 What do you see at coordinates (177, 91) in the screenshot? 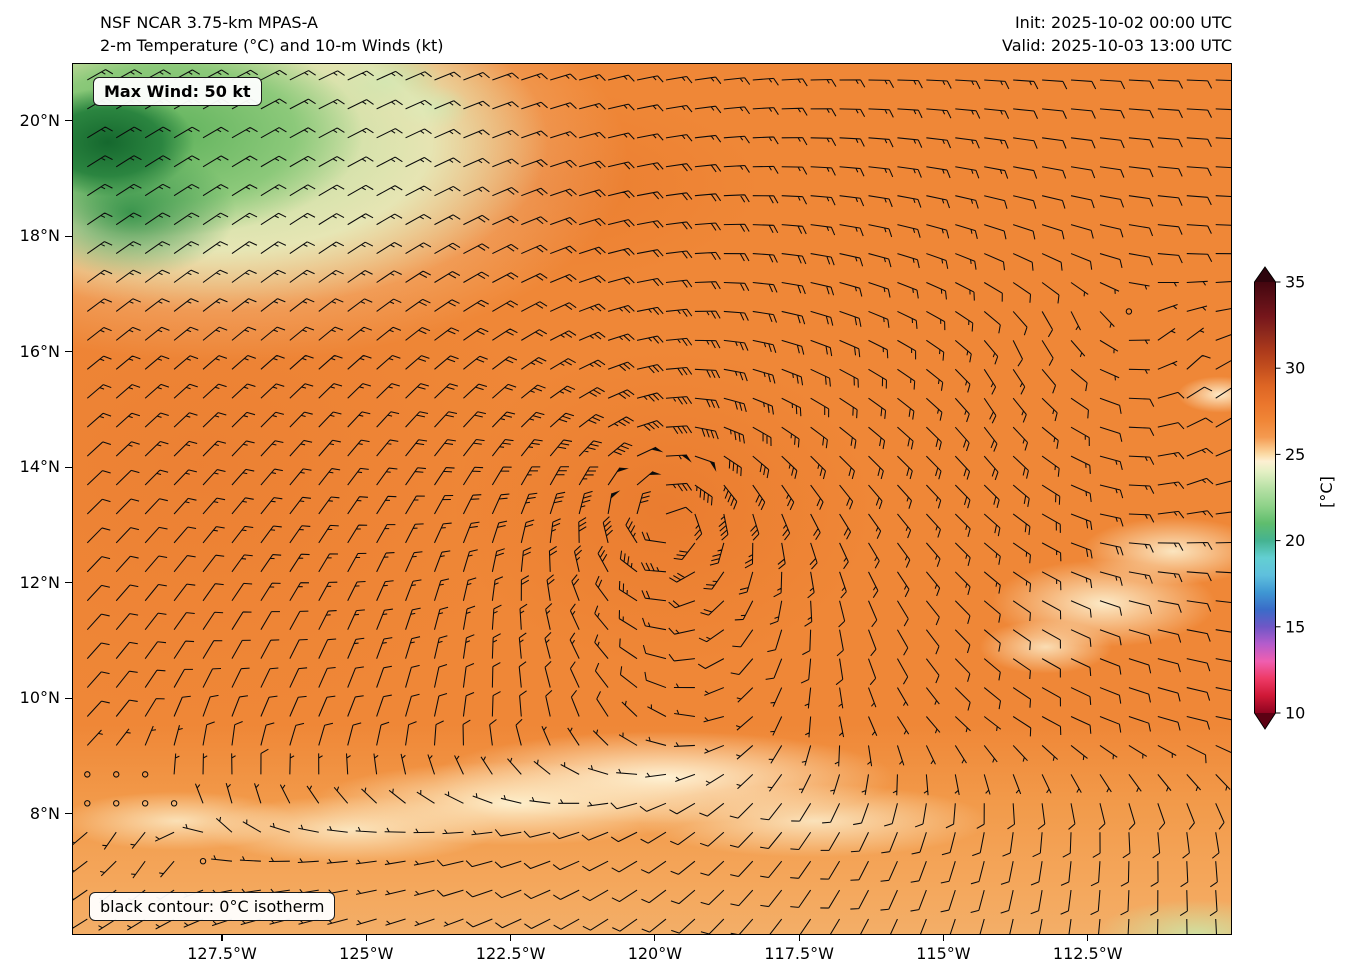
I see `max-wind-badge: Max Wind: 50 kt` at bounding box center [177, 91].